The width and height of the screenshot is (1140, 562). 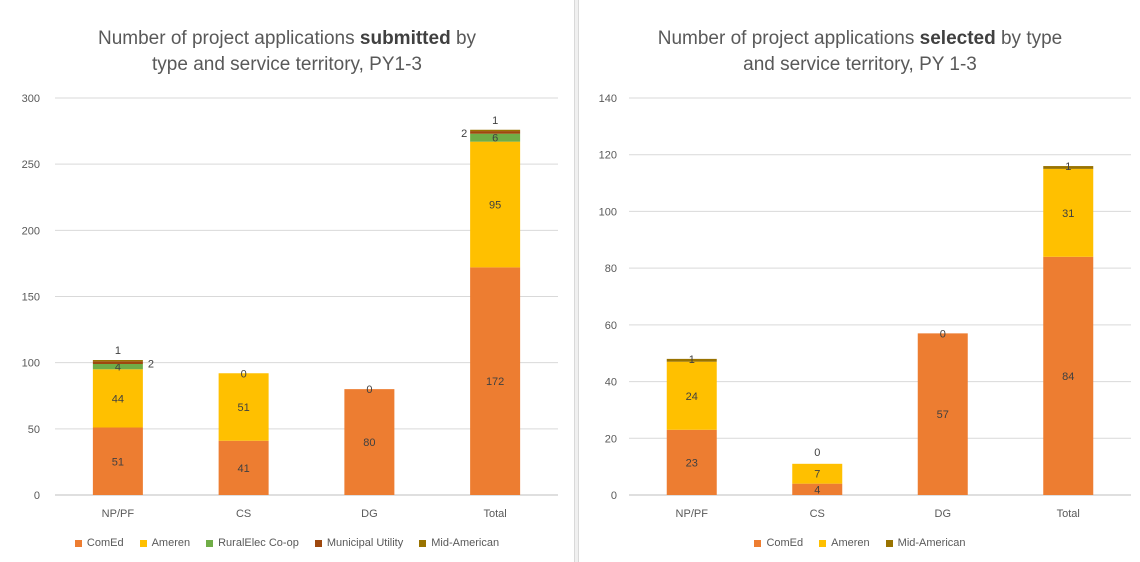 I want to click on chart-title-emphasis: submitted, so click(x=405, y=38).